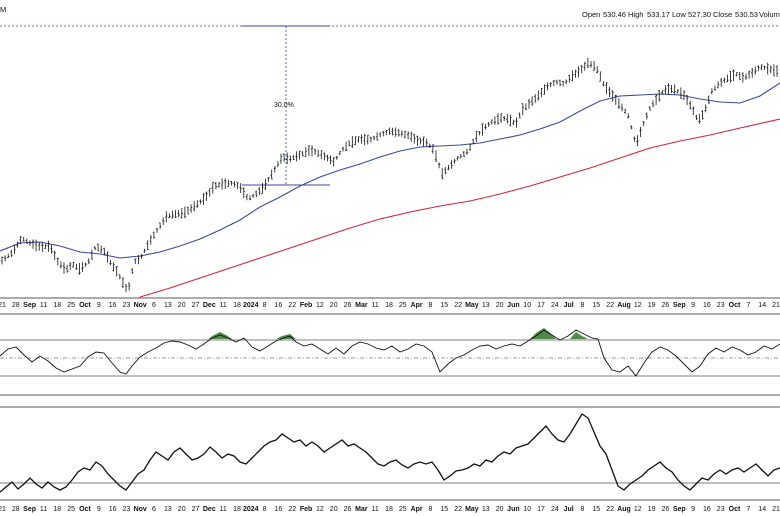  Describe the element at coordinates (748, 305) in the screenshot. I see `x-axis-tick-label: 7` at that location.